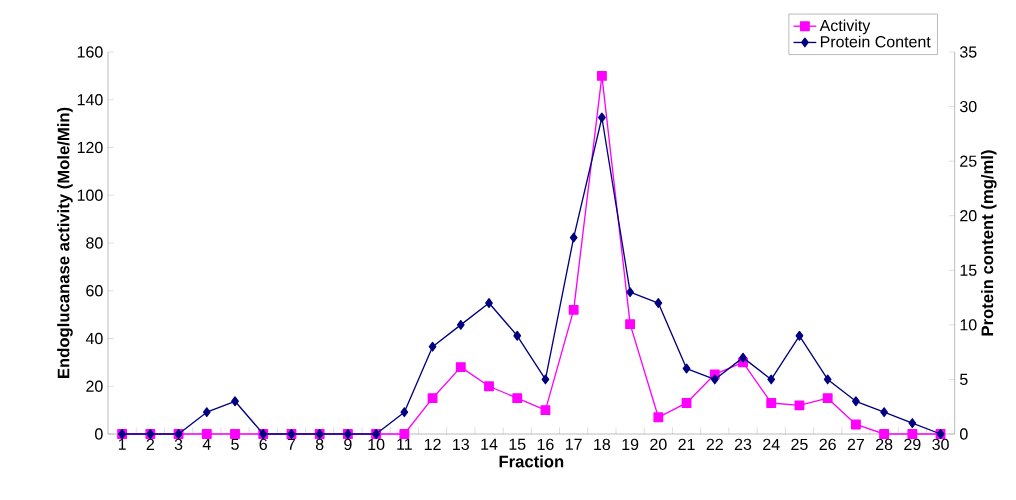  What do you see at coordinates (531, 461) in the screenshot?
I see `x-axis-title: Fraction` at bounding box center [531, 461].